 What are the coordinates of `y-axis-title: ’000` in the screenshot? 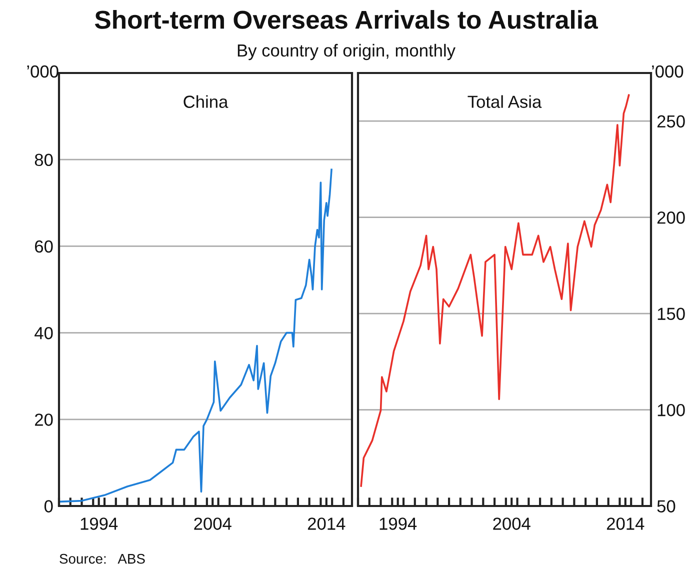 It's located at (42, 71).